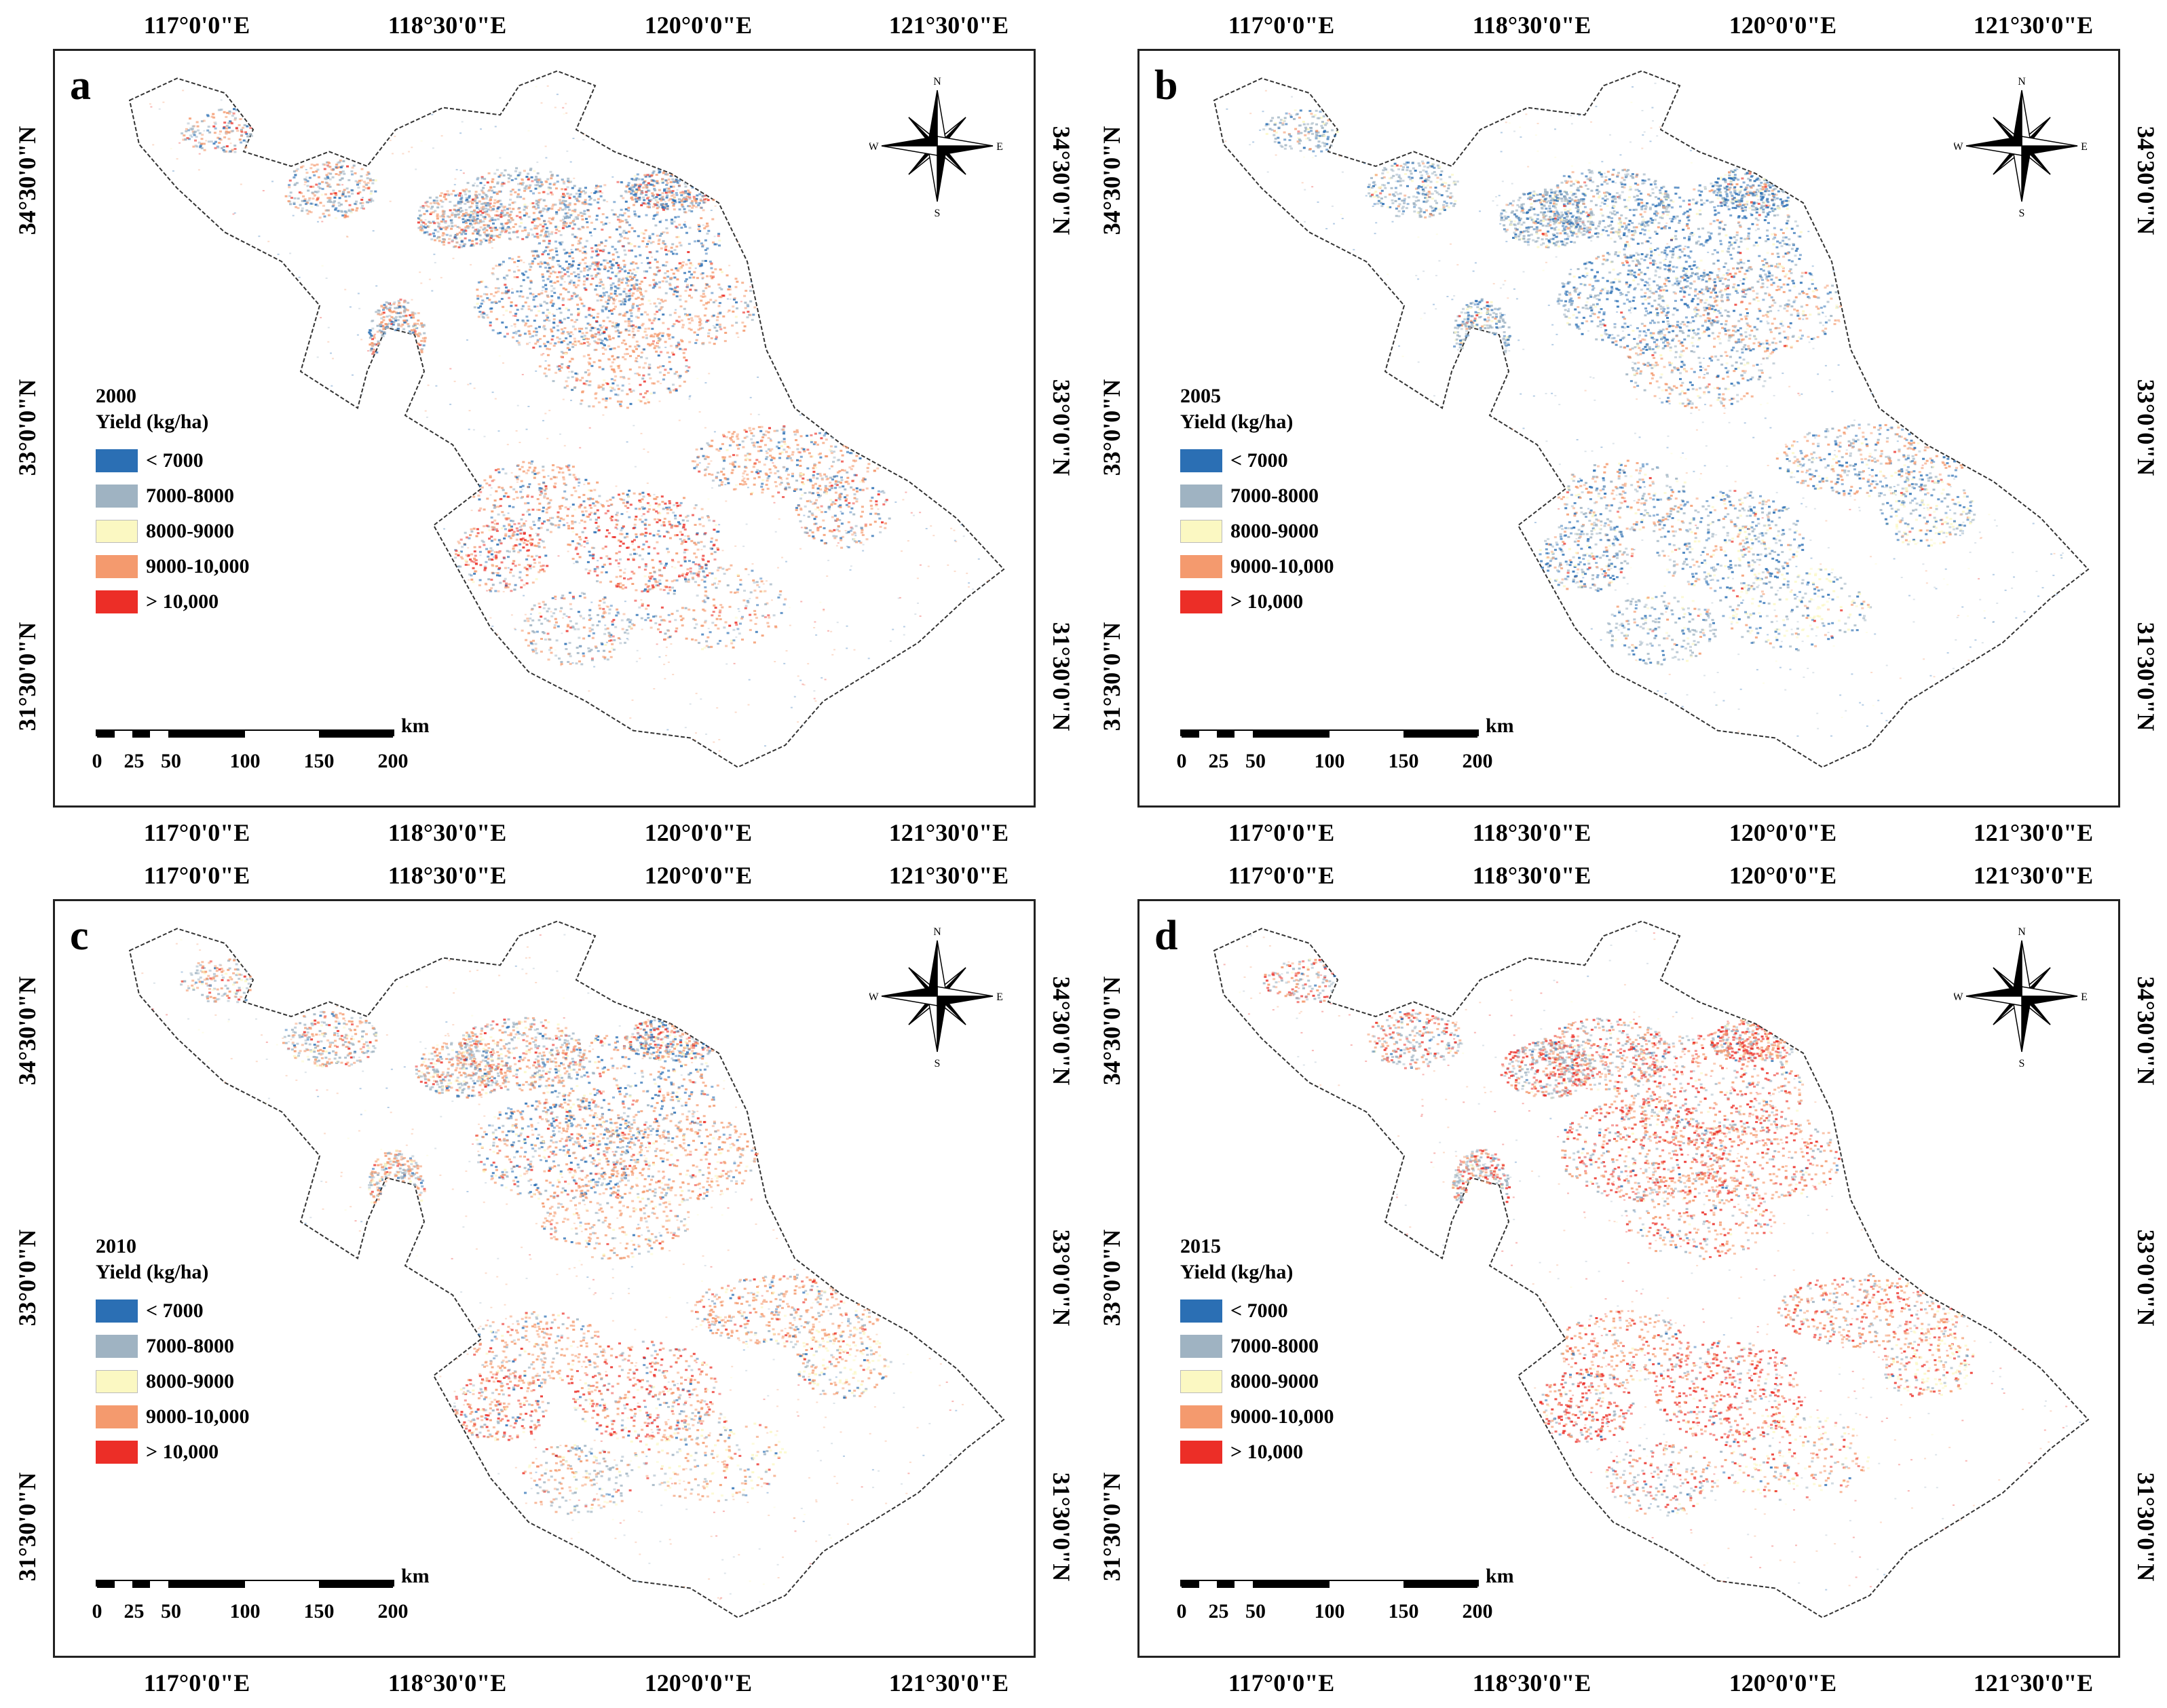 This screenshot has height=1708, width=2167. Describe the element at coordinates (2020, 147) in the screenshot. I see `compass-rose-icon: N S E W` at that location.